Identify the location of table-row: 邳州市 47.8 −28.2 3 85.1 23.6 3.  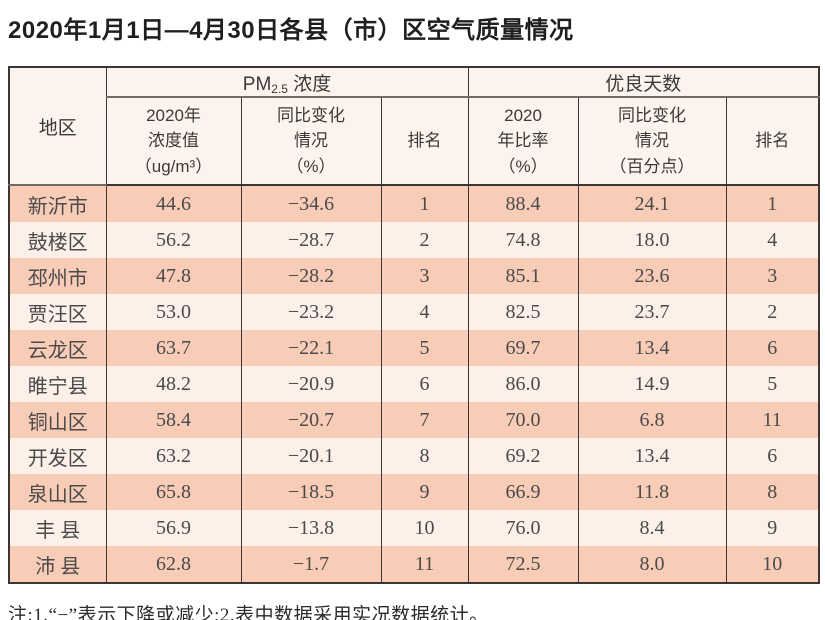
(414, 276).